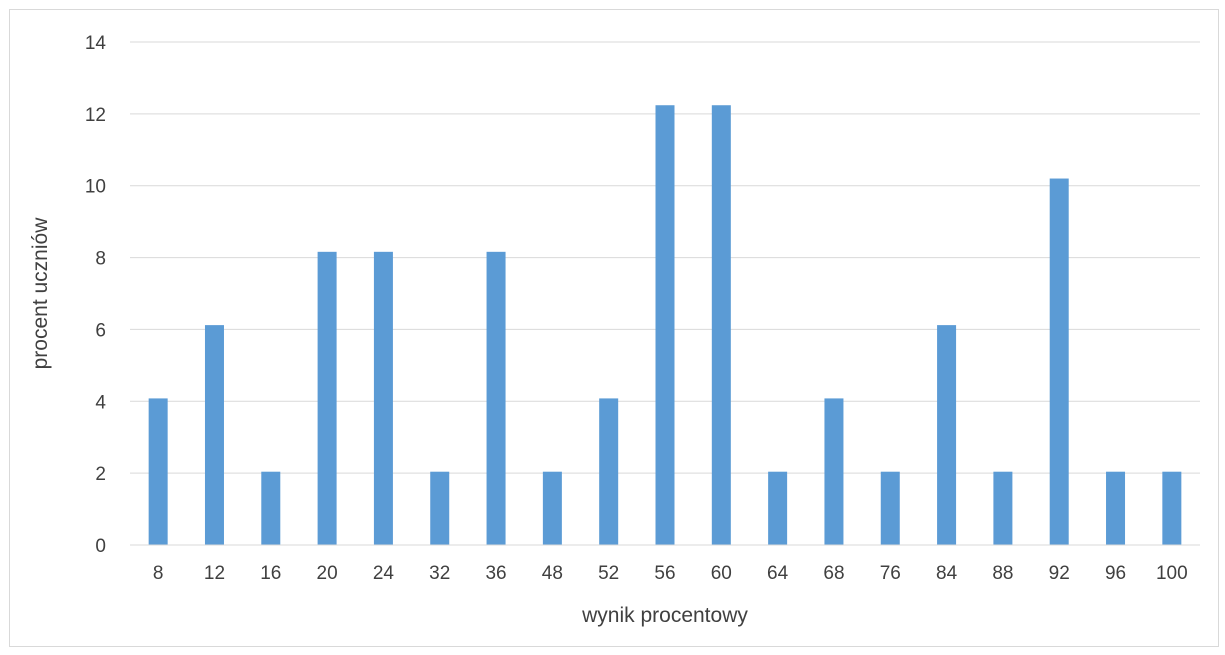 This screenshot has height=655, width=1225. What do you see at coordinates (100, 259) in the screenshot?
I see `y-tick-label: 8` at bounding box center [100, 259].